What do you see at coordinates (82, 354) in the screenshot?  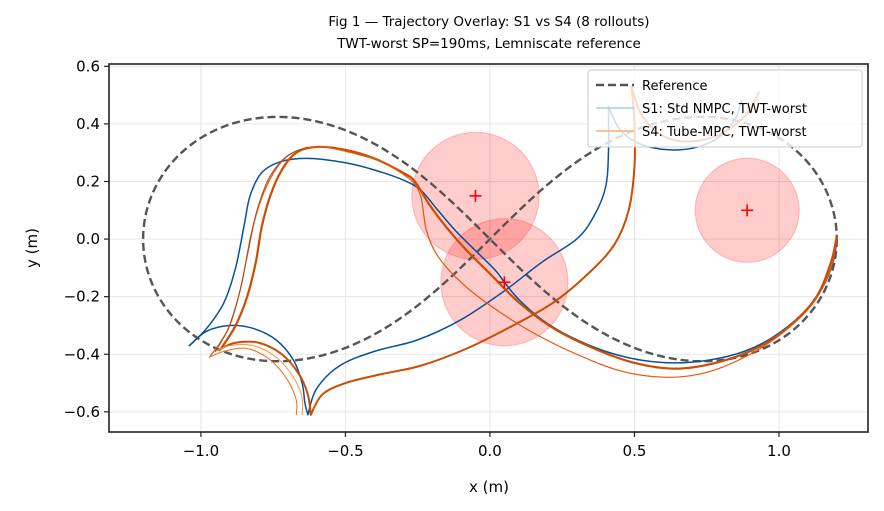 I see `y-tick-label: −0.4` at bounding box center [82, 354].